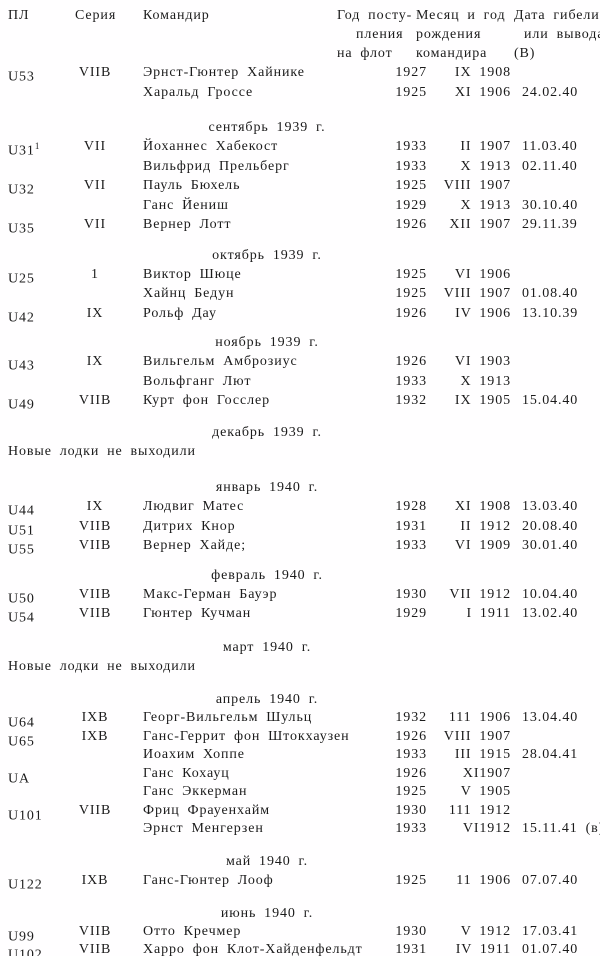 Image resolution: width=600 pixels, height=956 pixels. Describe the element at coordinates (461, 15) in the screenshot. I see `header-birth-line1: Месяц и год` at that location.